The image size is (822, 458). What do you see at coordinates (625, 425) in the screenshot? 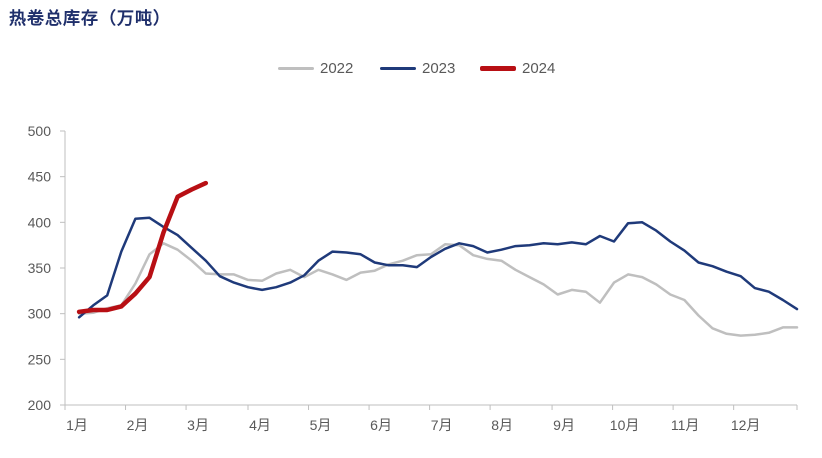
I see `x-tick-label: 10月` at bounding box center [625, 425].